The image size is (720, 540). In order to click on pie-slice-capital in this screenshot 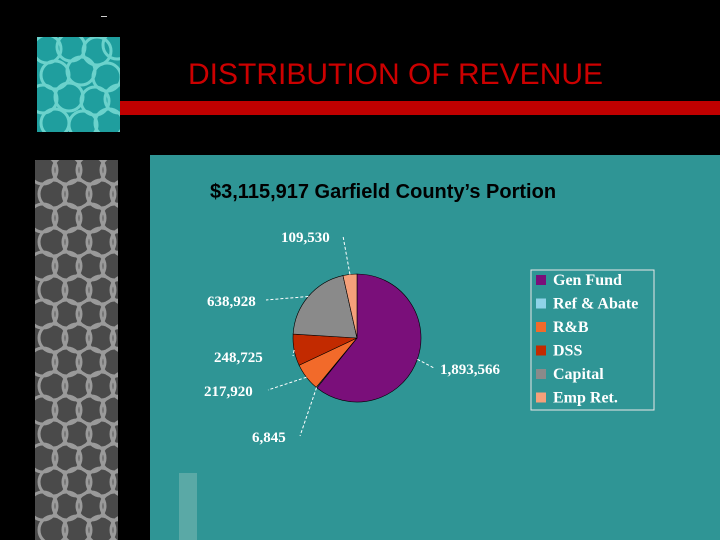, I will do `click(325, 307)`.